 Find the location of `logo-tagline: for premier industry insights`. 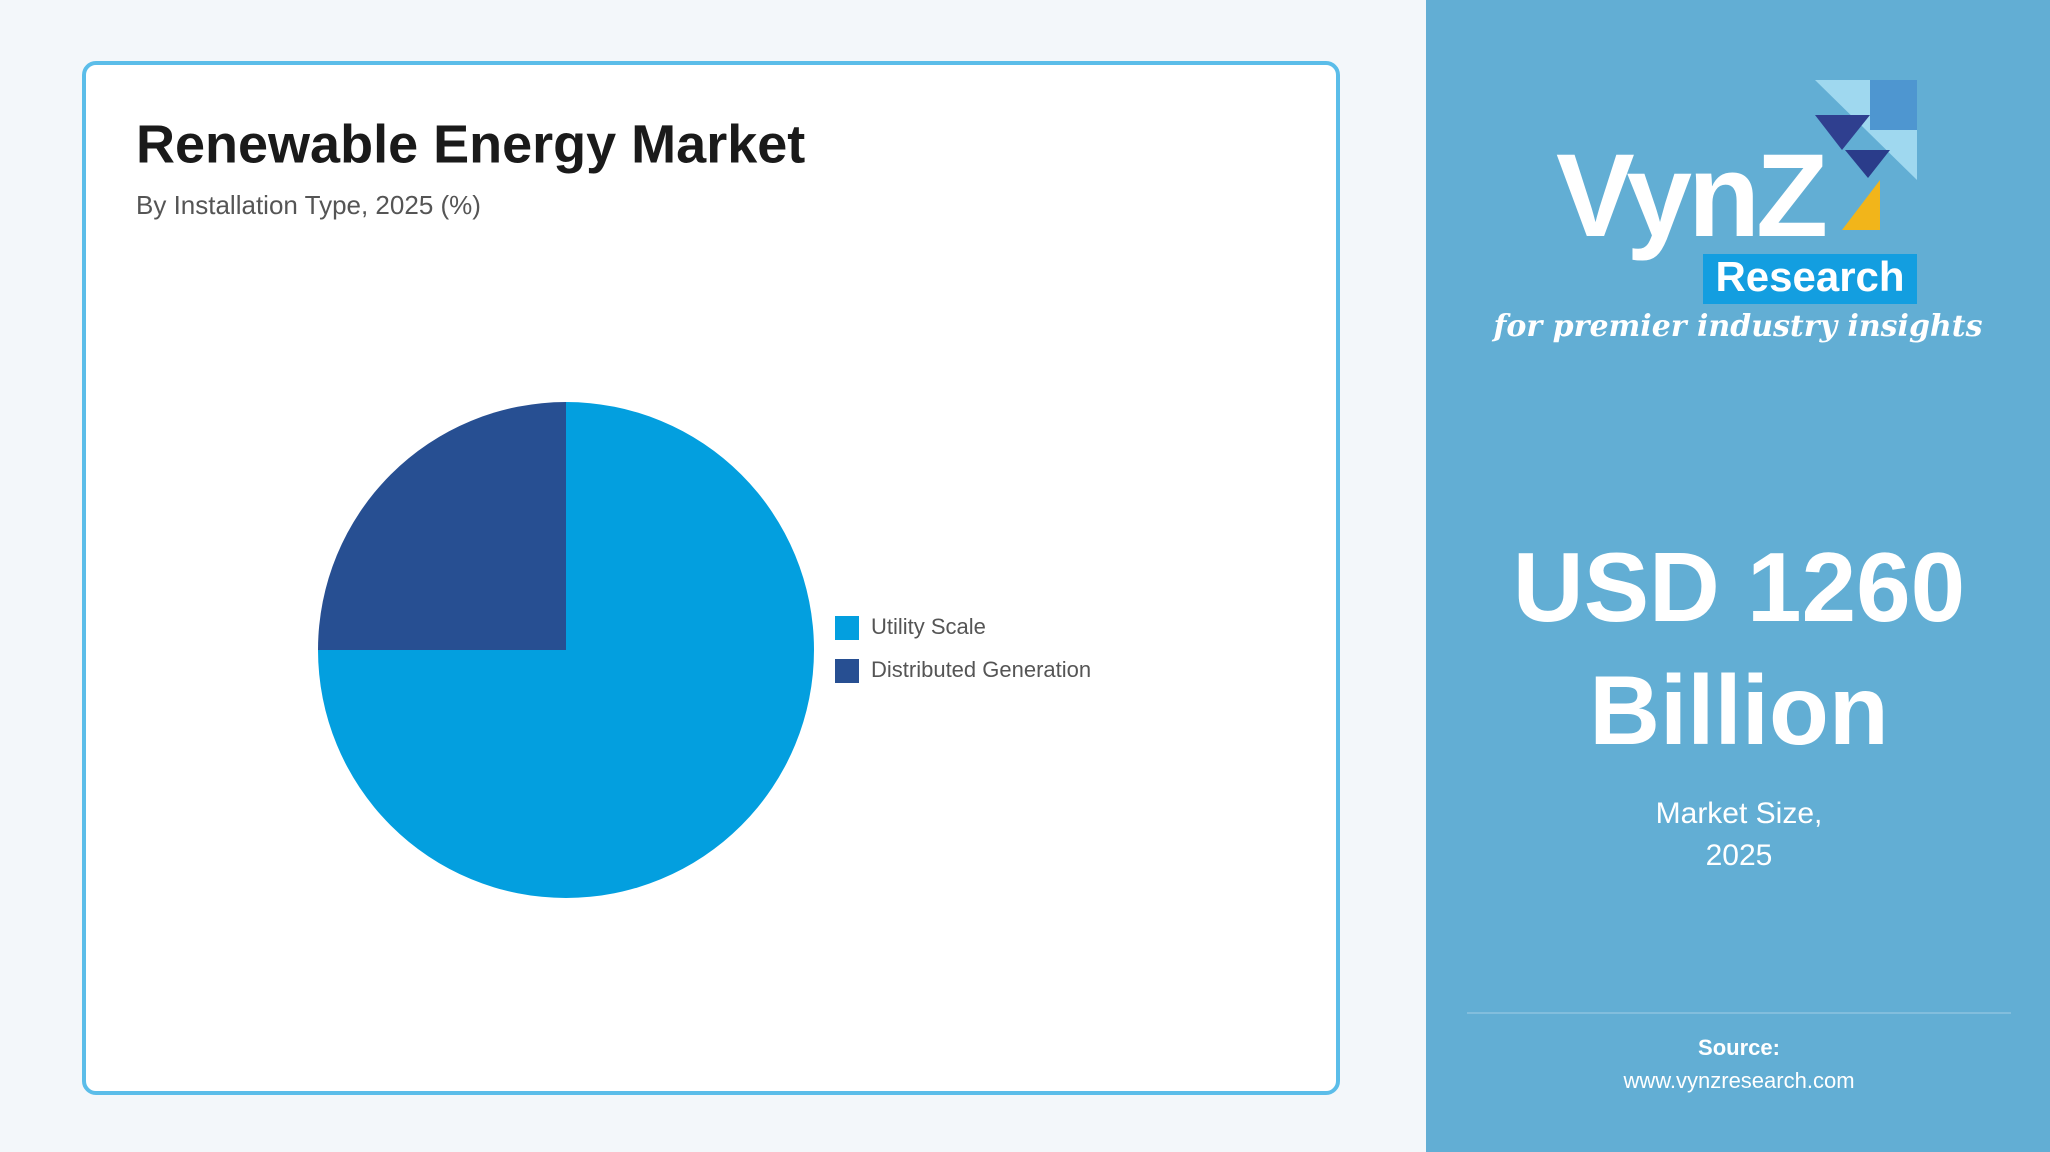

logo-tagline: for premier industry insights is located at coordinates (1737, 326).